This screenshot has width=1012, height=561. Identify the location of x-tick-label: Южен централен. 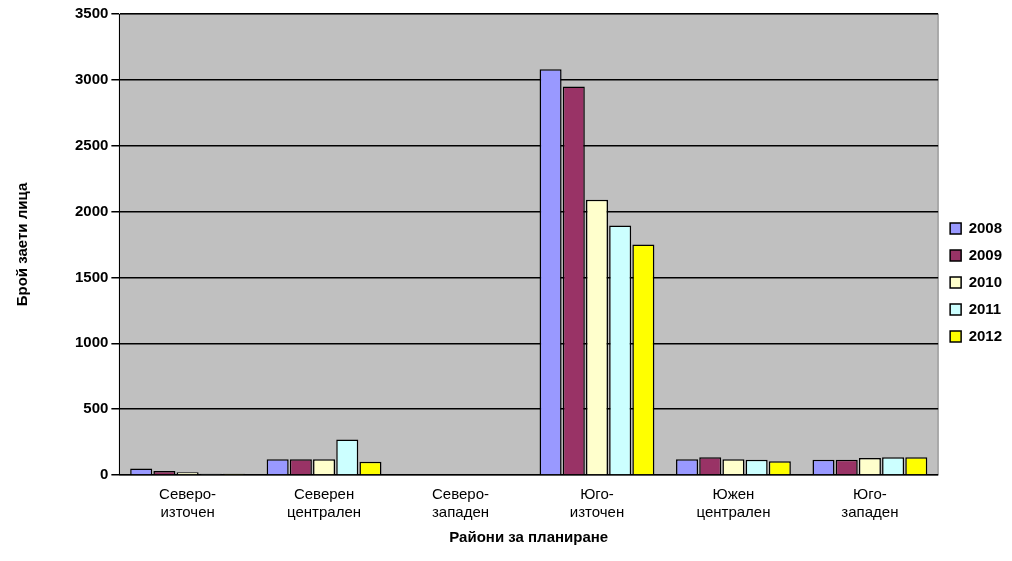
(733, 503).